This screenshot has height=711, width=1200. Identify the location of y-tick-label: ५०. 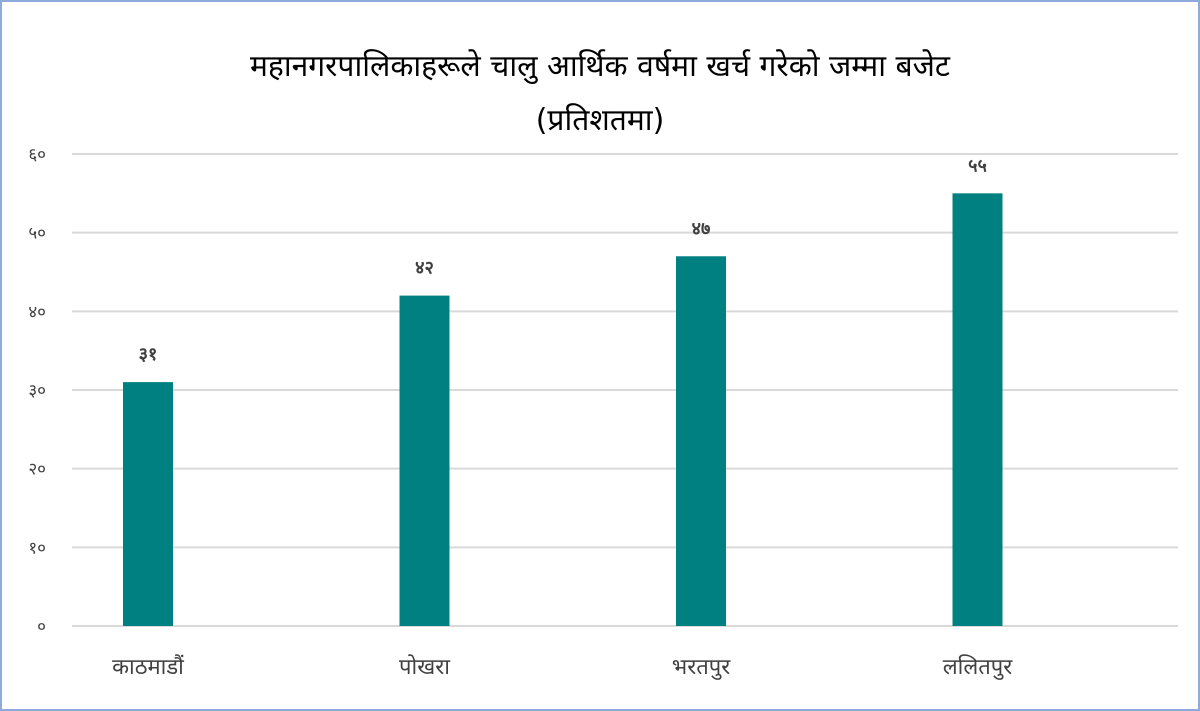
(37, 234).